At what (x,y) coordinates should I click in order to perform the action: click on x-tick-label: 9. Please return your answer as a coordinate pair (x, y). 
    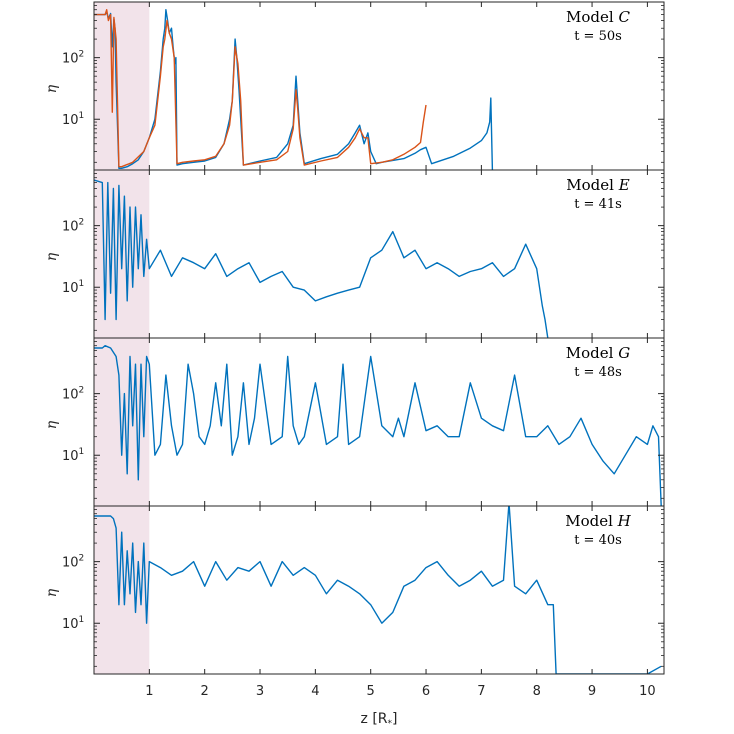
    Looking at the image, I should click on (592, 691).